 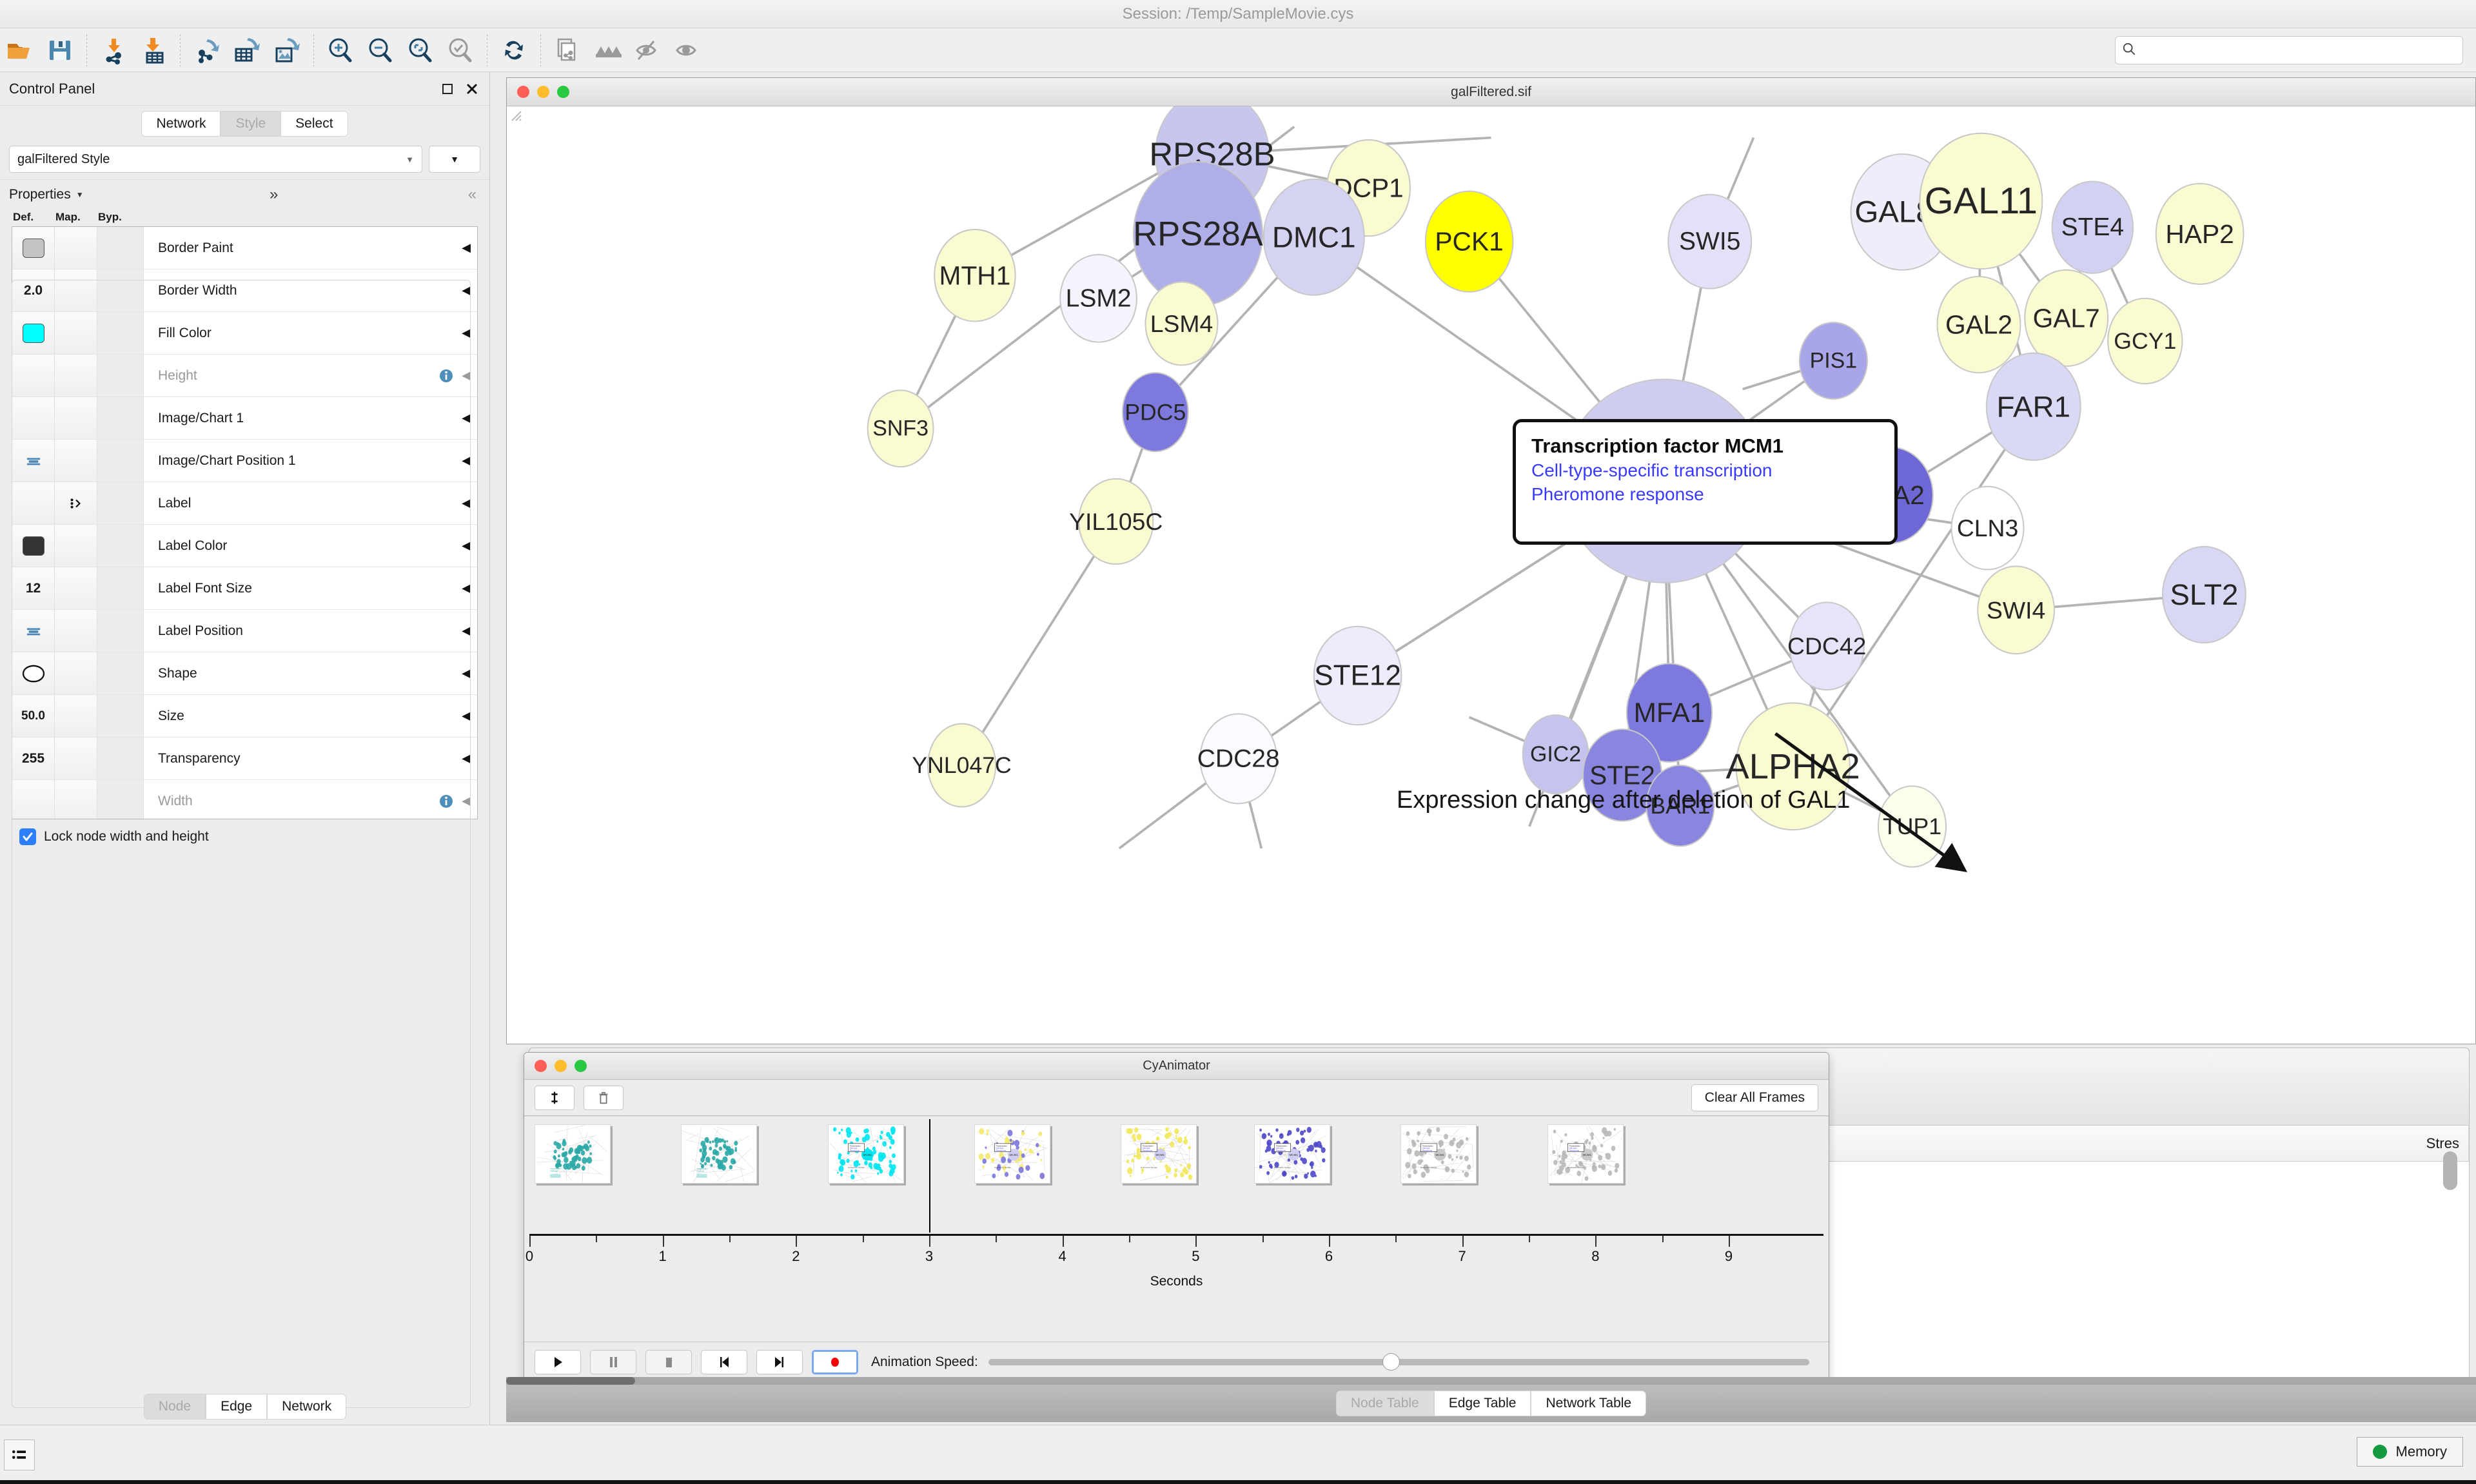 What do you see at coordinates (244, 290) in the screenshot?
I see `property-row: 2.0 Border Width ◀` at bounding box center [244, 290].